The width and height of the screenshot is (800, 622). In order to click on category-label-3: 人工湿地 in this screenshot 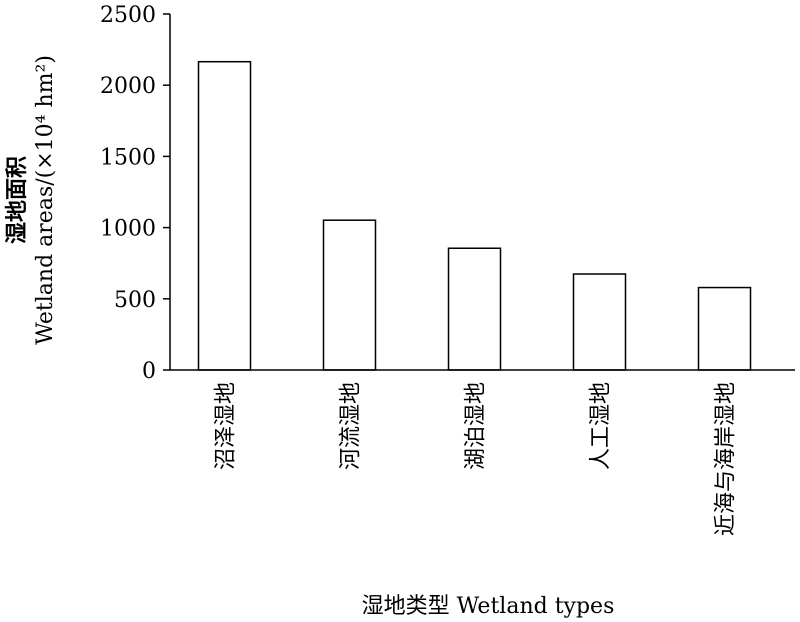, I will do `click(601, 426)`.